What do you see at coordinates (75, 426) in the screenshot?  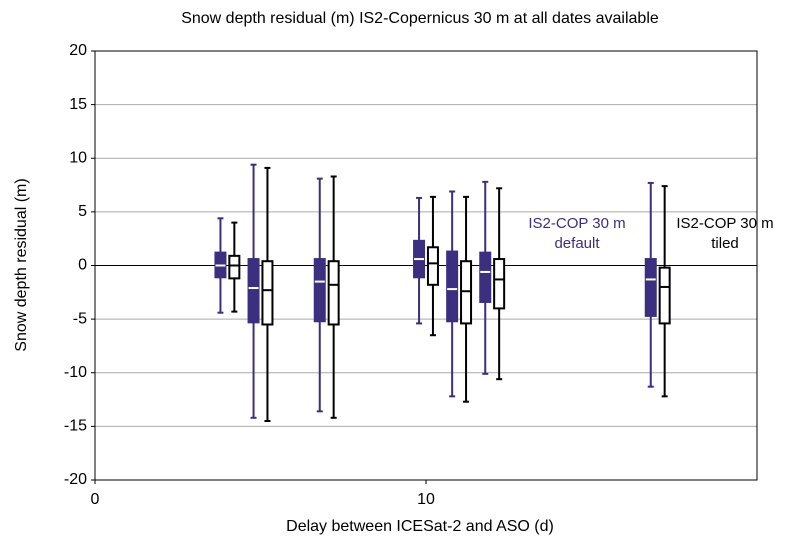 I see `y-tick-label: -15` at bounding box center [75, 426].